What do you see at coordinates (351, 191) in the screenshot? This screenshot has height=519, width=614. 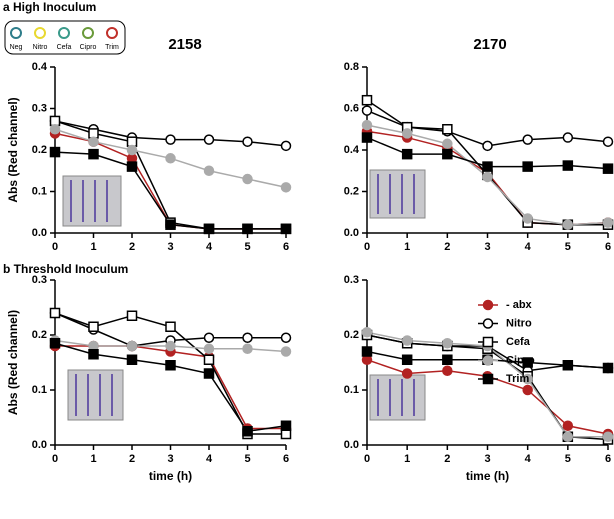 I see `y-tick-label: 0.2` at bounding box center [351, 191].